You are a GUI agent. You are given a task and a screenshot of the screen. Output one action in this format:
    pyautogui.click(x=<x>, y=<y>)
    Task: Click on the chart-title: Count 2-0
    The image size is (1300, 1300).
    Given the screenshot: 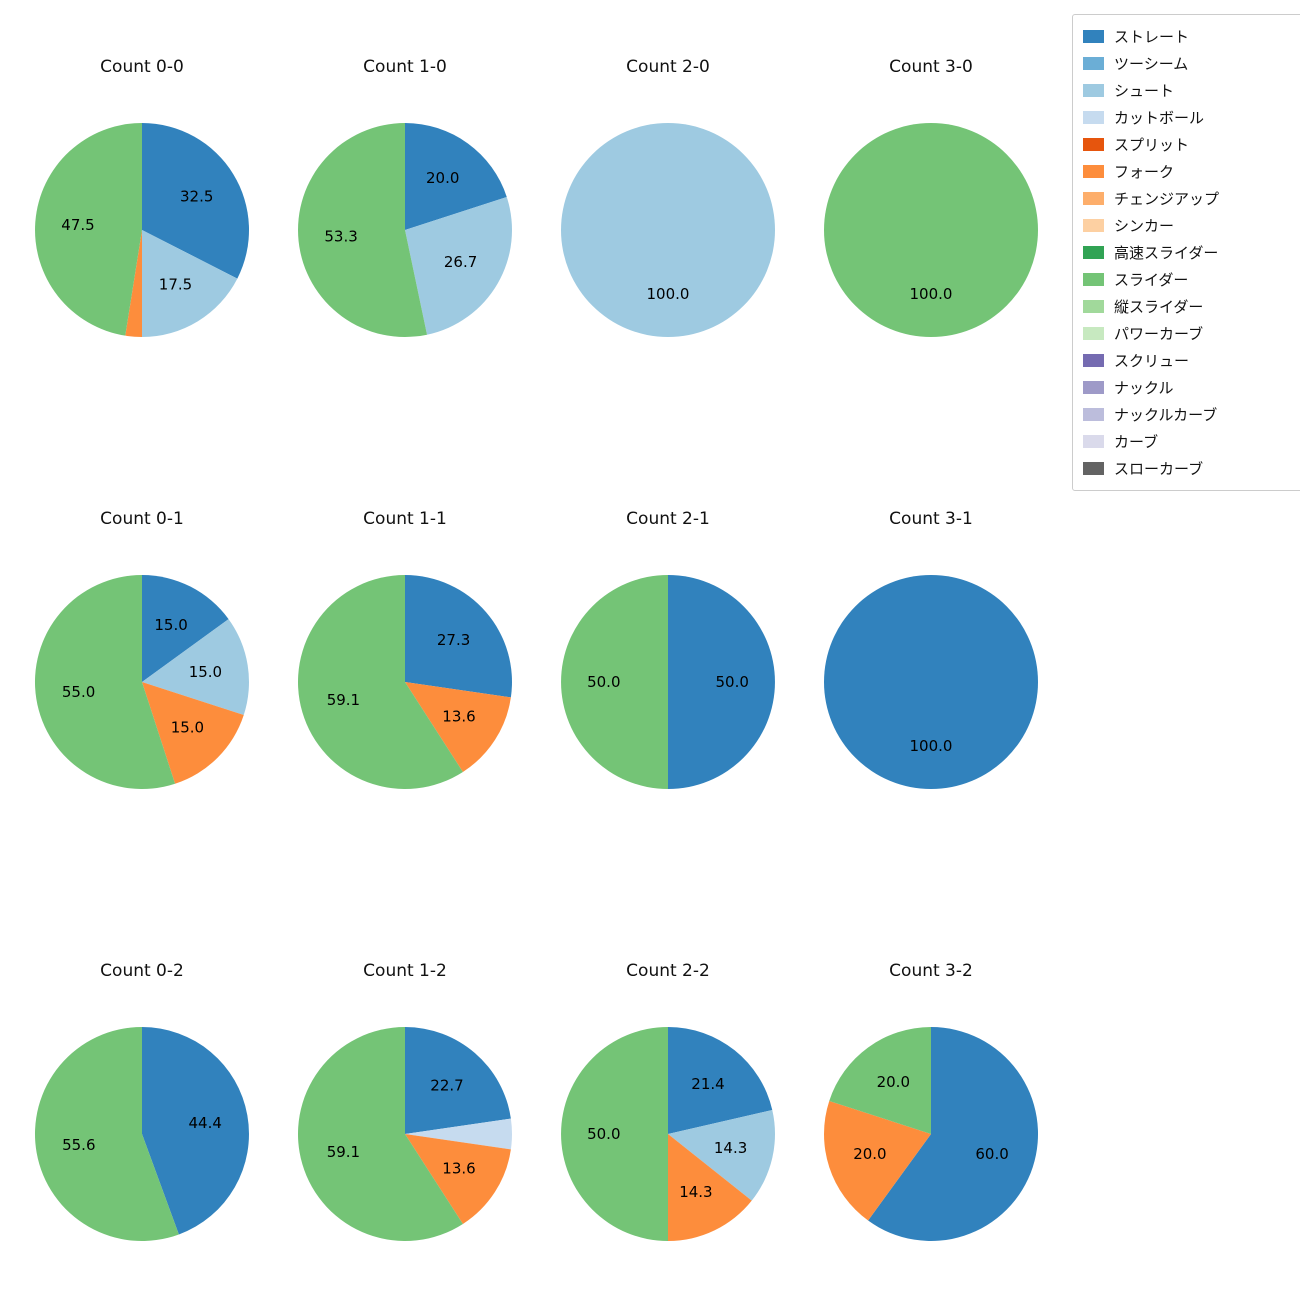 What is the action you would take?
    pyautogui.click(x=668, y=67)
    